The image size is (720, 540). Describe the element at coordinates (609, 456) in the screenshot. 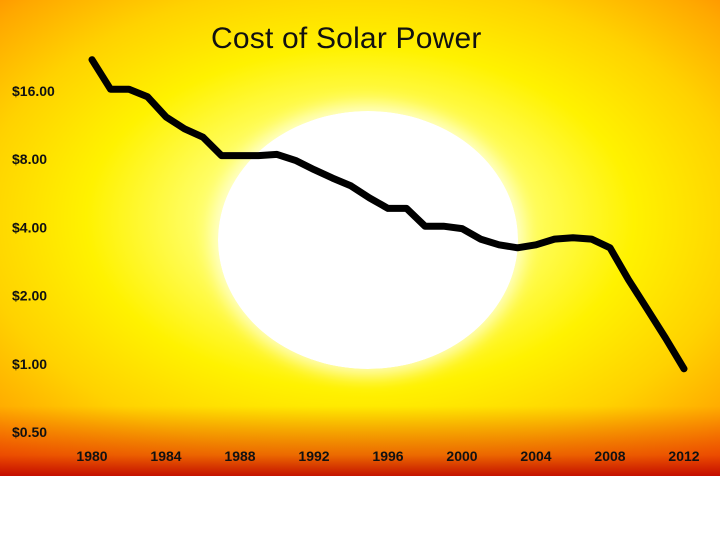

I see `x-tick-label: 2008` at that location.